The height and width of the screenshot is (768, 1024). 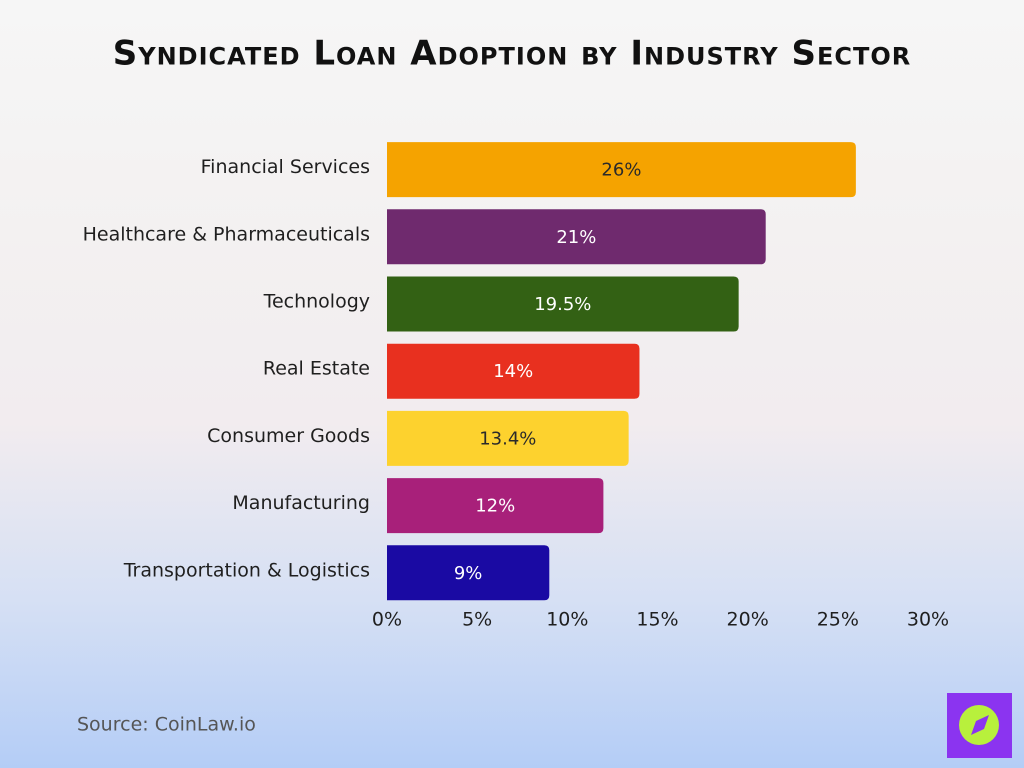 I want to click on logo-needle, so click(x=980, y=725).